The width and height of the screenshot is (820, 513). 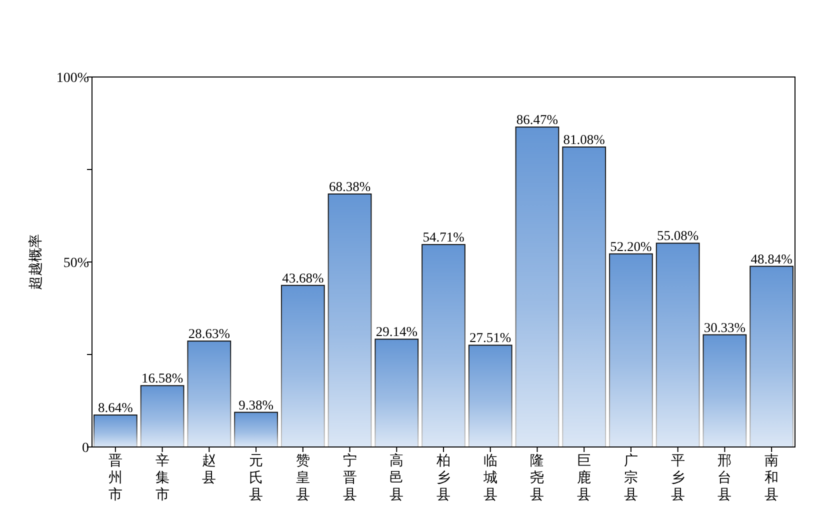 What do you see at coordinates (397, 478) in the screenshot?
I see `x-tick-label: 高邑县` at bounding box center [397, 478].